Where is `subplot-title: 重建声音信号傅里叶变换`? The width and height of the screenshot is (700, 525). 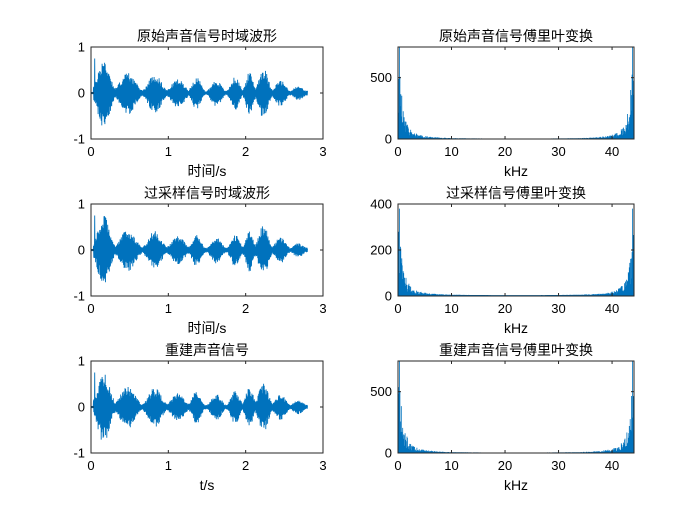 subplot-title: 重建声音信号傅里叶变换 is located at coordinates (516, 350).